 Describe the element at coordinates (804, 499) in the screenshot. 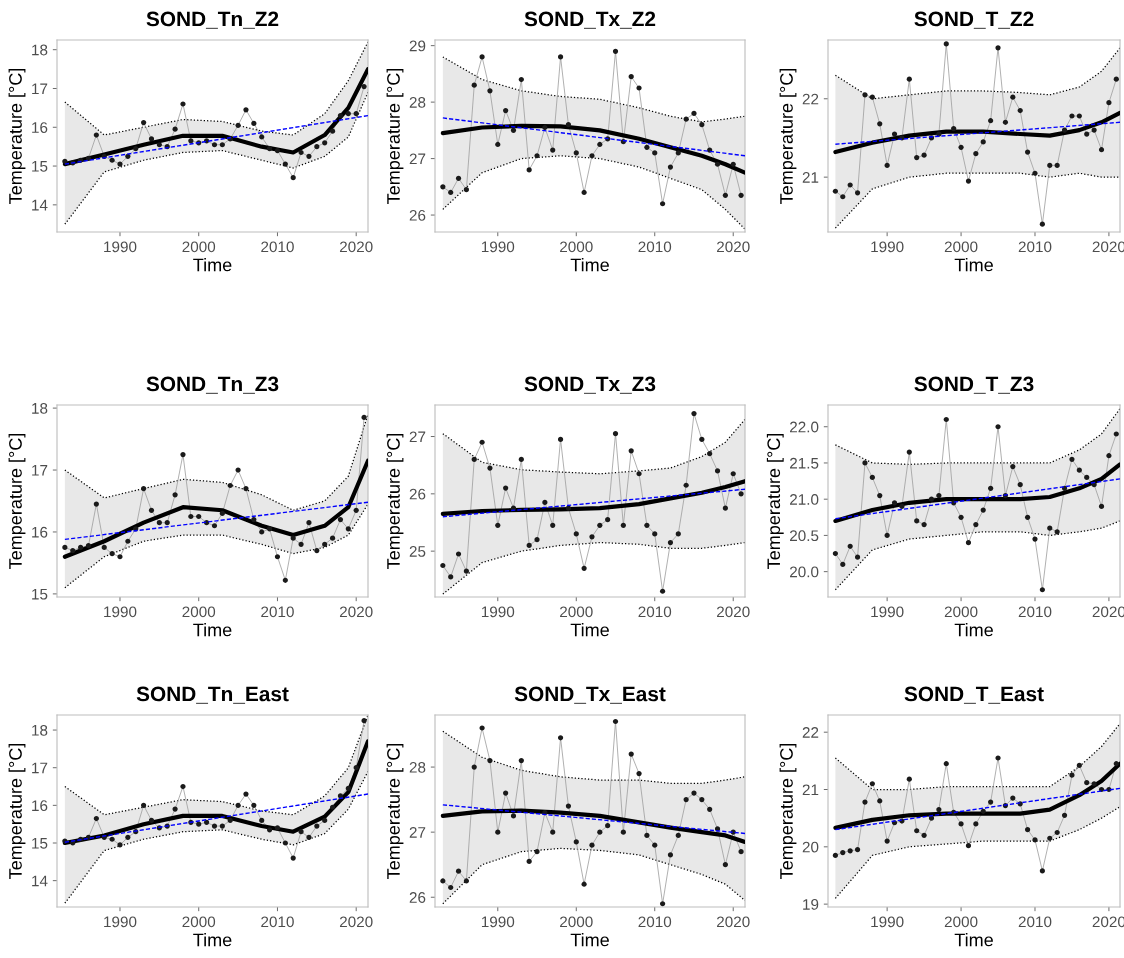

I see `y-tick-label: 21.0` at that location.